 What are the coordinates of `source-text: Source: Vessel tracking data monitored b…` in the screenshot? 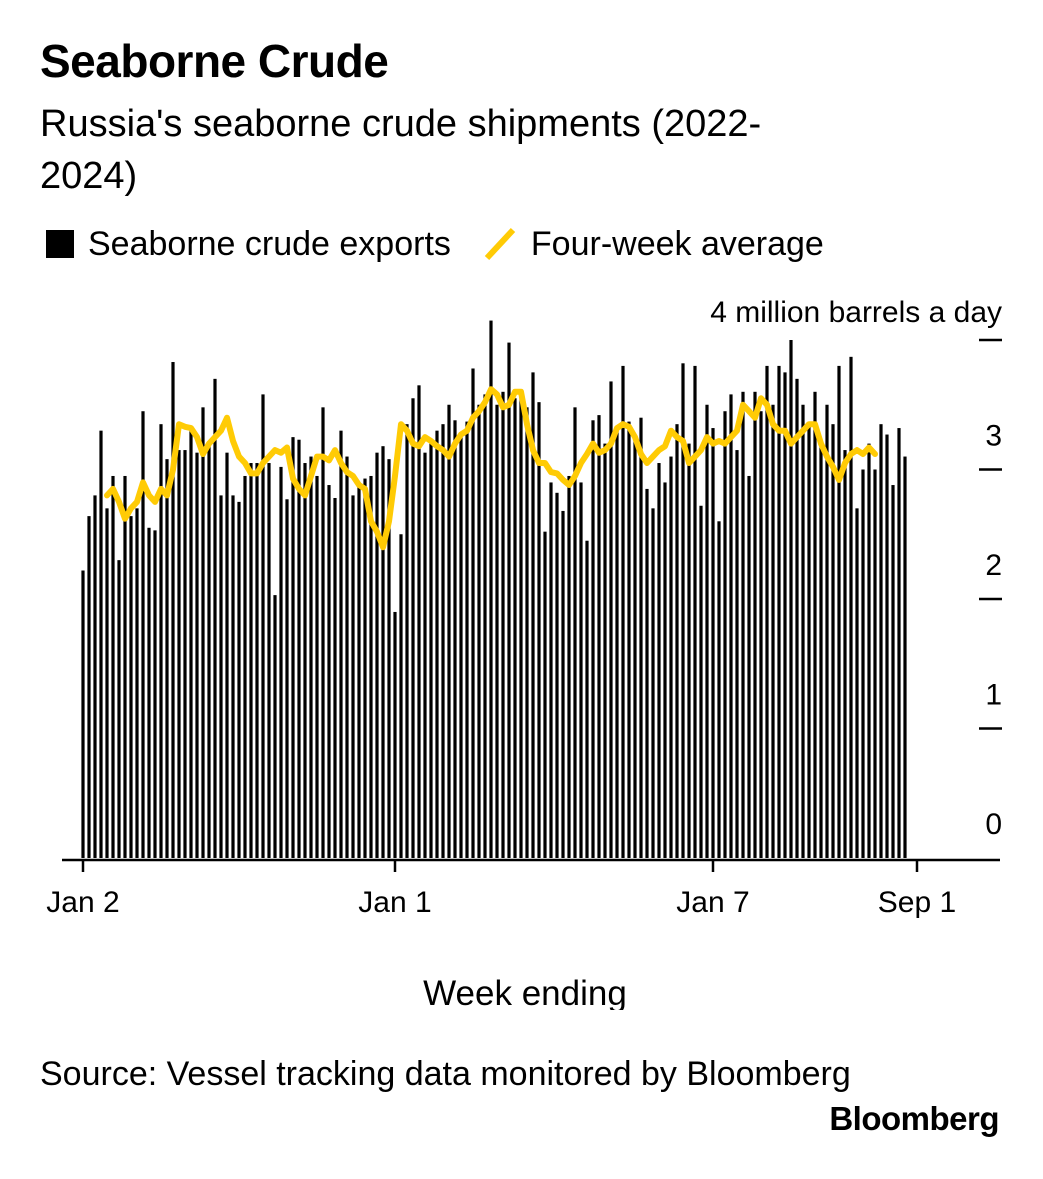 It's located at (445, 1074).